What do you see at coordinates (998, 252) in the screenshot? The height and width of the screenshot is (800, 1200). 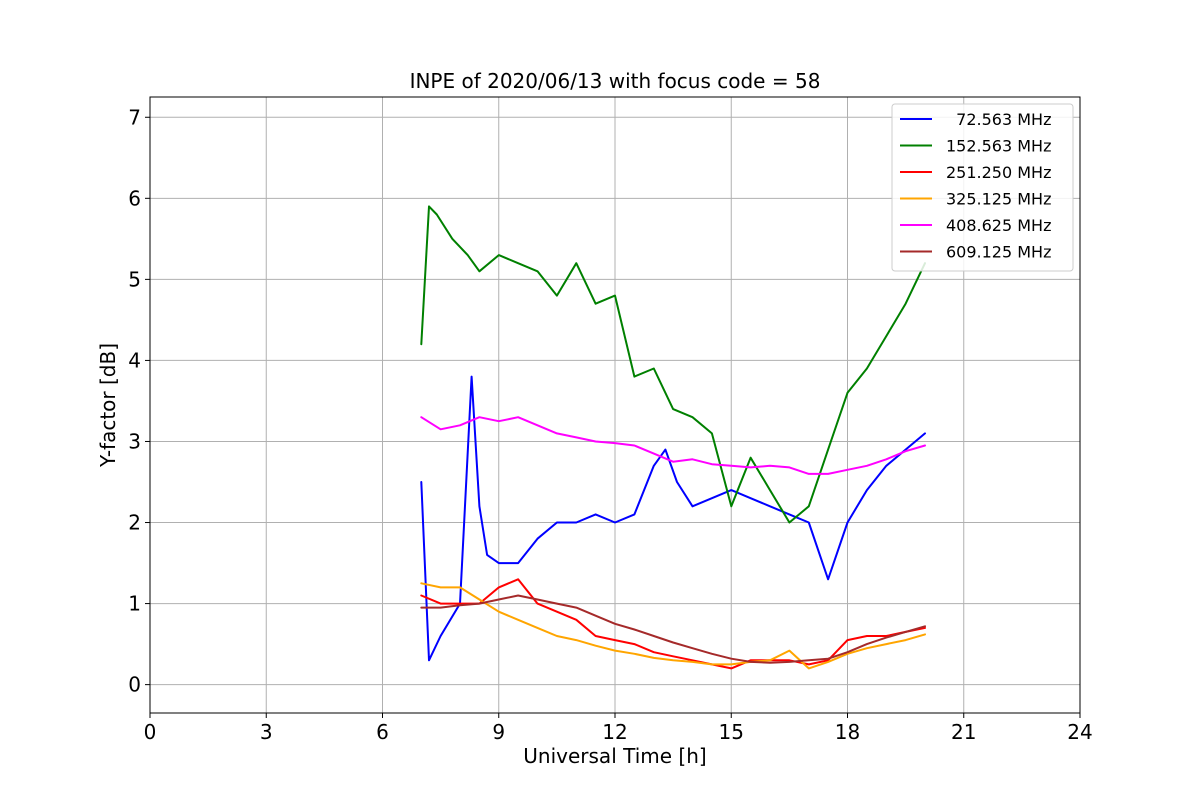 I see `legend-label: 609.125 MHz` at bounding box center [998, 252].